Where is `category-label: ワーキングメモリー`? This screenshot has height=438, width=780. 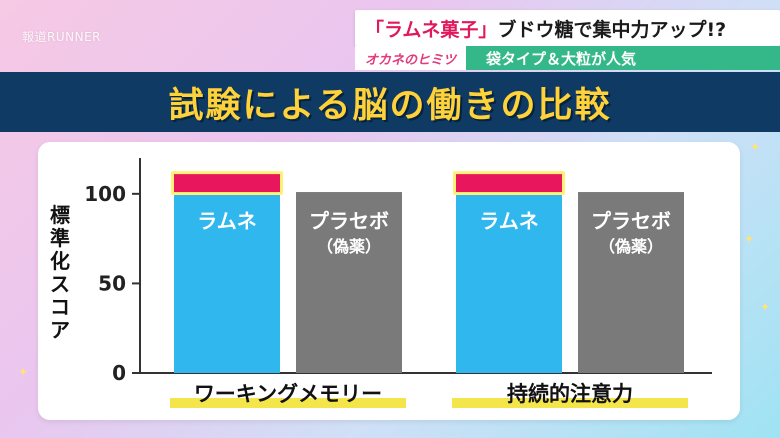 category-label: ワーキングメモリー is located at coordinates (288, 394).